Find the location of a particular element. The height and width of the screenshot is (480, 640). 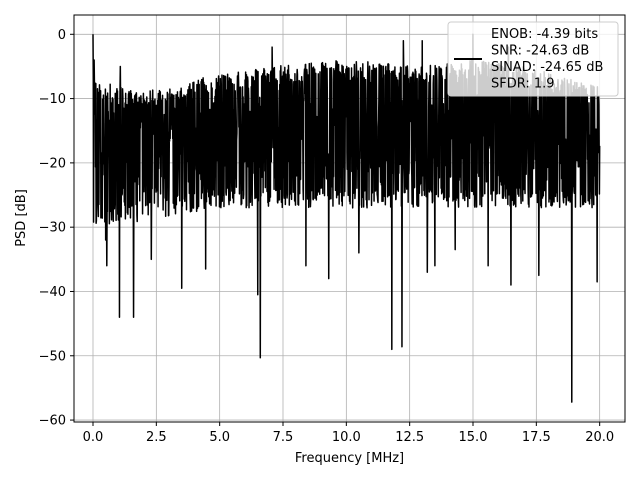

legend-box is located at coordinates (533, 59).